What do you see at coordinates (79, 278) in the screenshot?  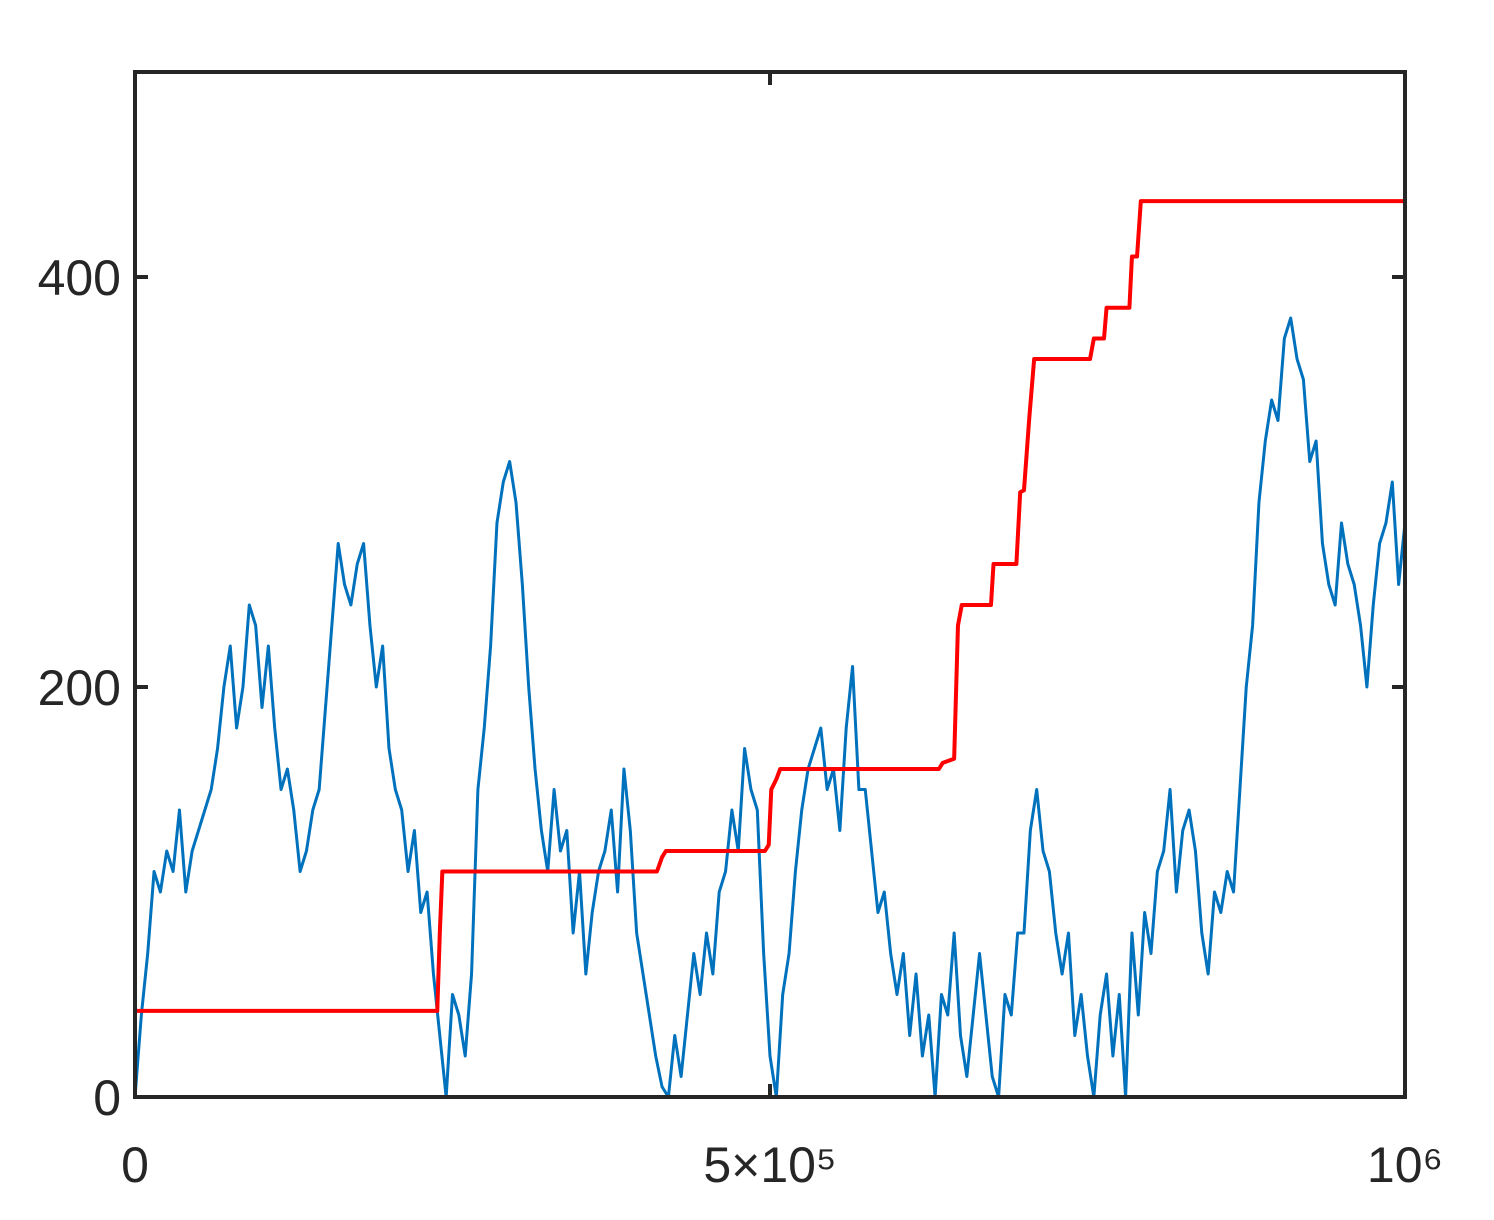 I see `y-tick-label: 400` at bounding box center [79, 278].